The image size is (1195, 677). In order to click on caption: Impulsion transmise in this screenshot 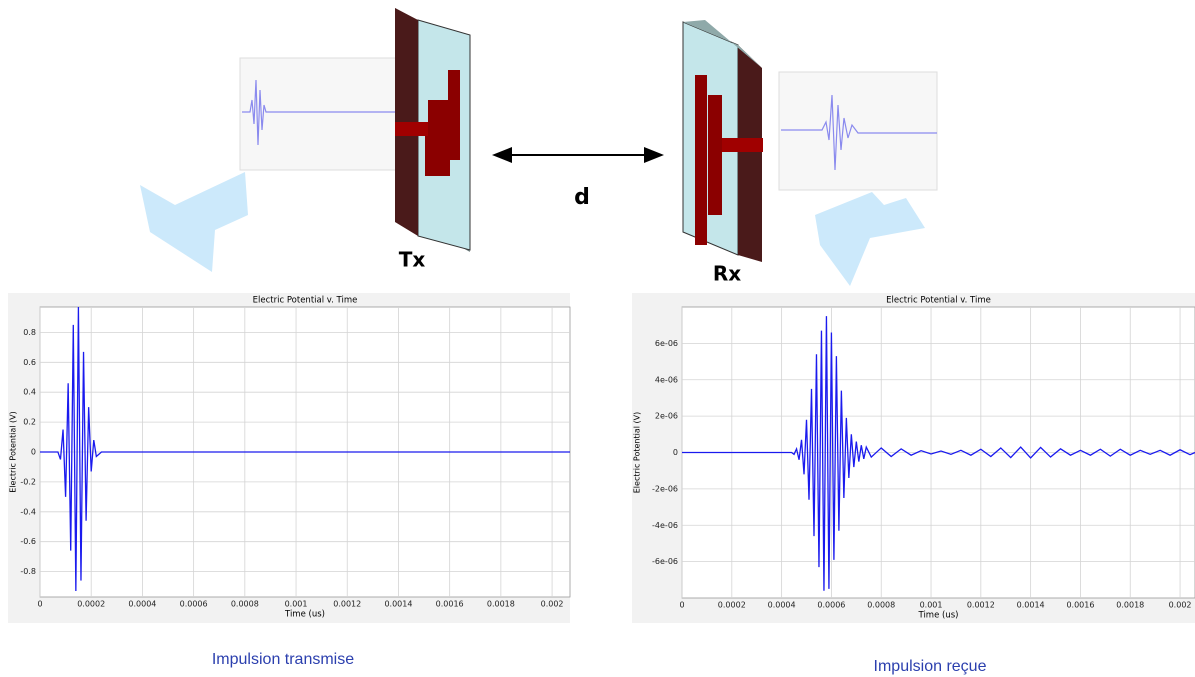, I will do `click(283, 659)`.